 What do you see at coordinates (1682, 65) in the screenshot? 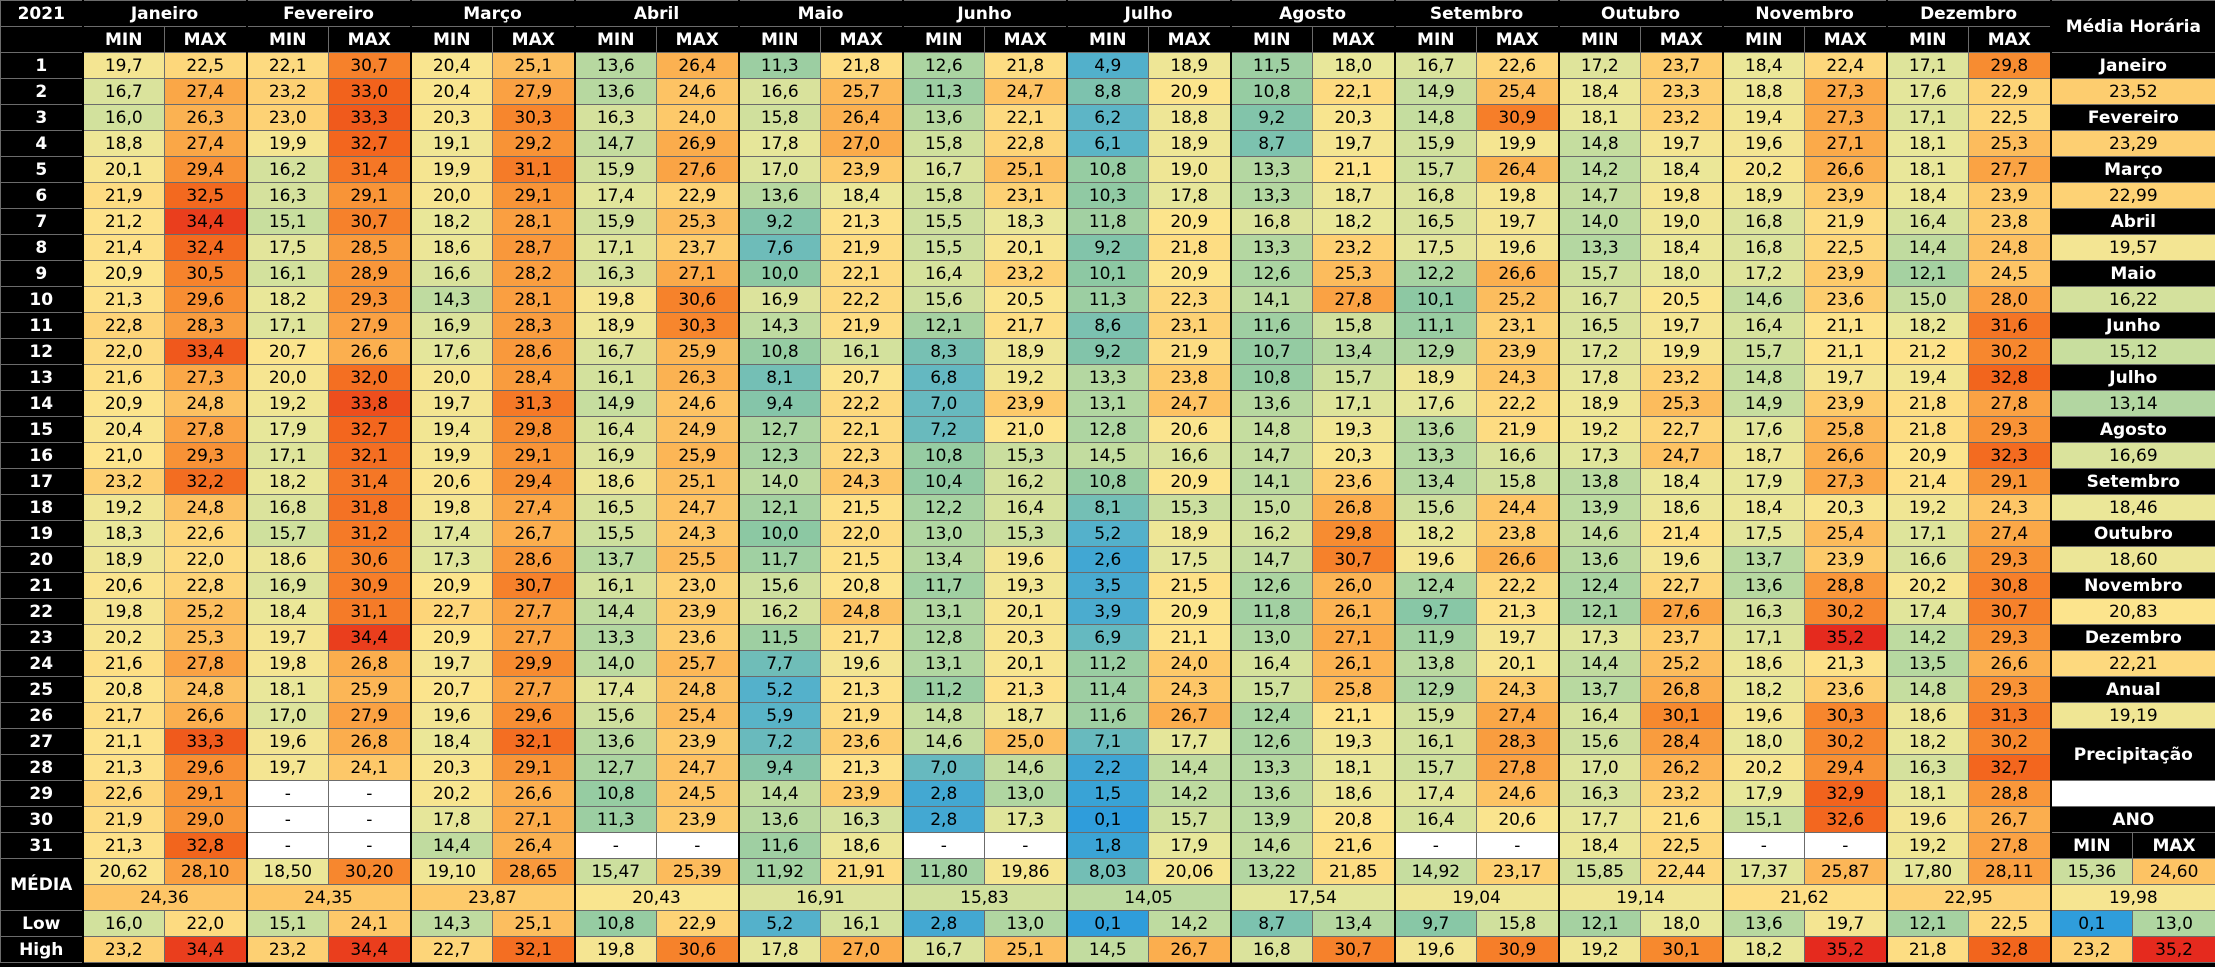
I see `temp-cell: 23,7` at bounding box center [1682, 65].